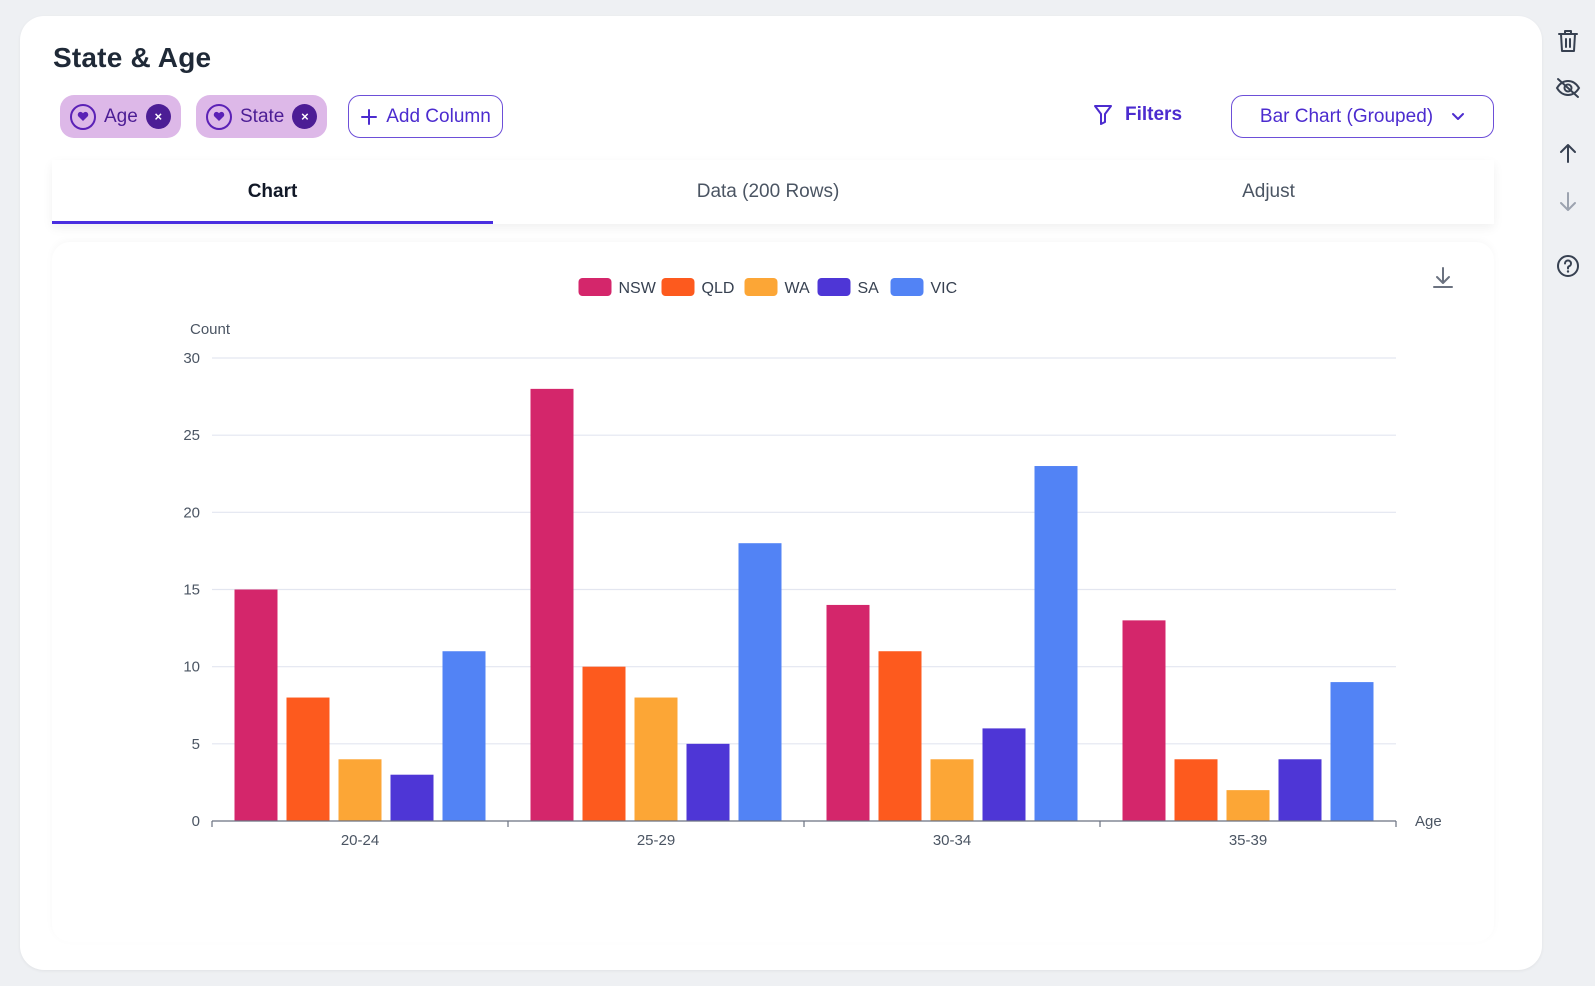 The height and width of the screenshot is (986, 1595). What do you see at coordinates (761, 287) in the screenshot?
I see `legend-swatch-wa` at bounding box center [761, 287].